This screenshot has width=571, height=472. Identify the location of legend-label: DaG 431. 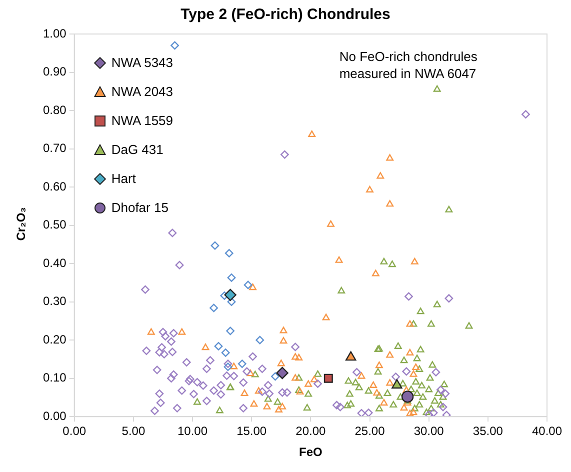
(137, 149).